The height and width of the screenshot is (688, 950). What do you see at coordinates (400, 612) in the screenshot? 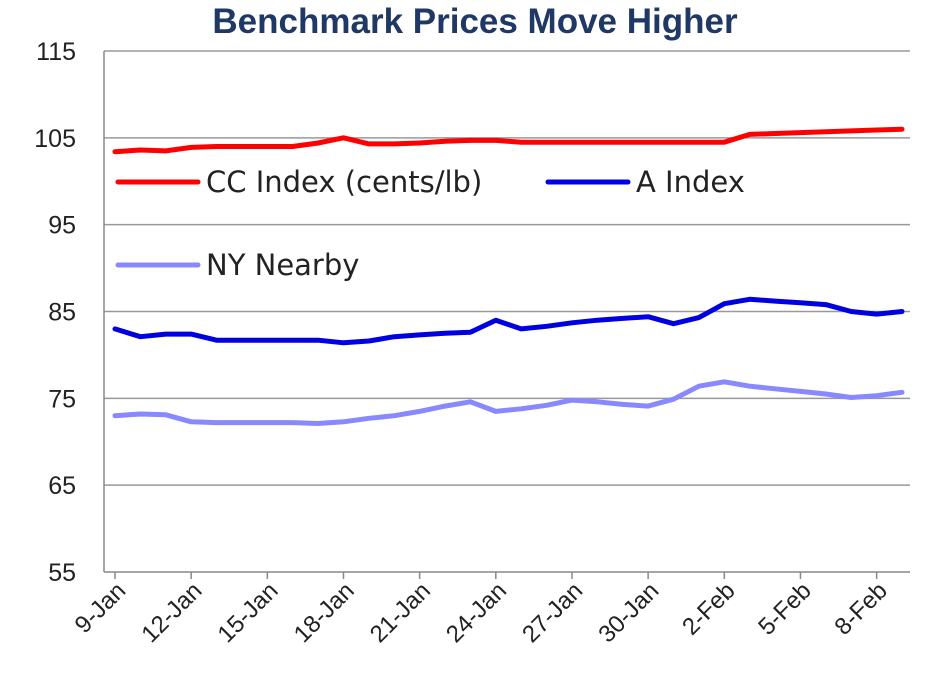
I see `x-tick-label: 21-Jan` at bounding box center [400, 612].